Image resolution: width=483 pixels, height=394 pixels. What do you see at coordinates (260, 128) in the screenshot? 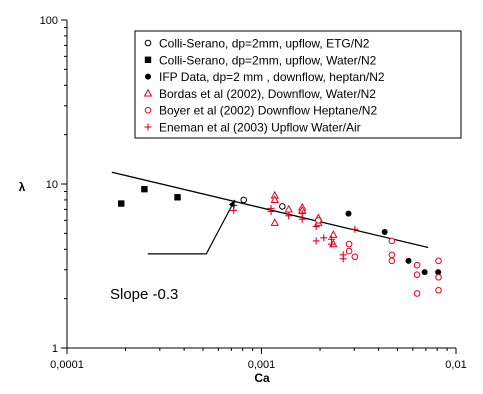
I see `legend-entry: Eneman et al (2003) Upflow Water/Air` at bounding box center [260, 128].